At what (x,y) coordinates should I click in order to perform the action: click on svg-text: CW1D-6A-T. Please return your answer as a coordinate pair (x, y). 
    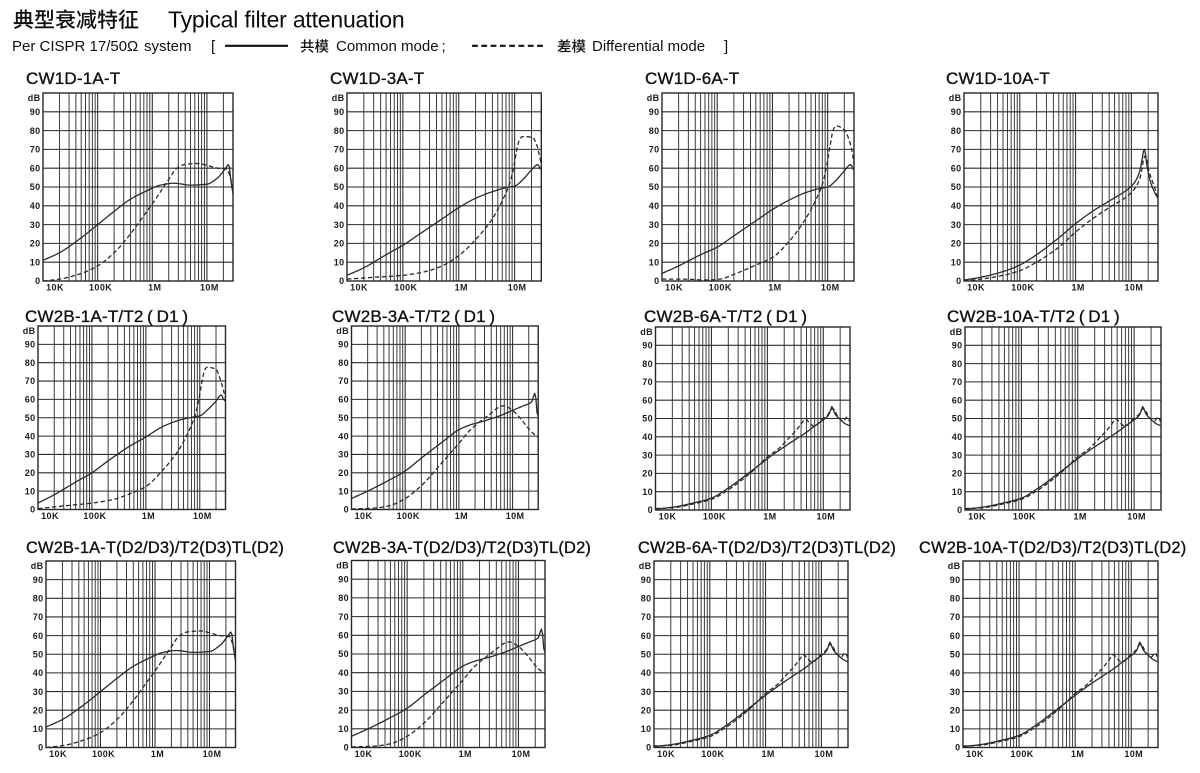
    Looking at the image, I should click on (692, 78).